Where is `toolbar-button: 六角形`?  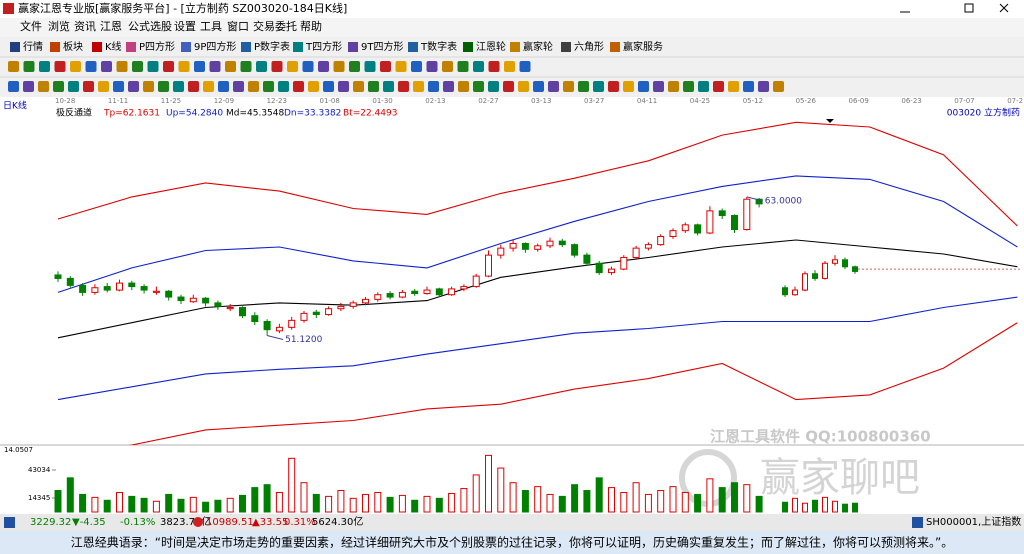 toolbar-button: 六角形 is located at coordinates (589, 47).